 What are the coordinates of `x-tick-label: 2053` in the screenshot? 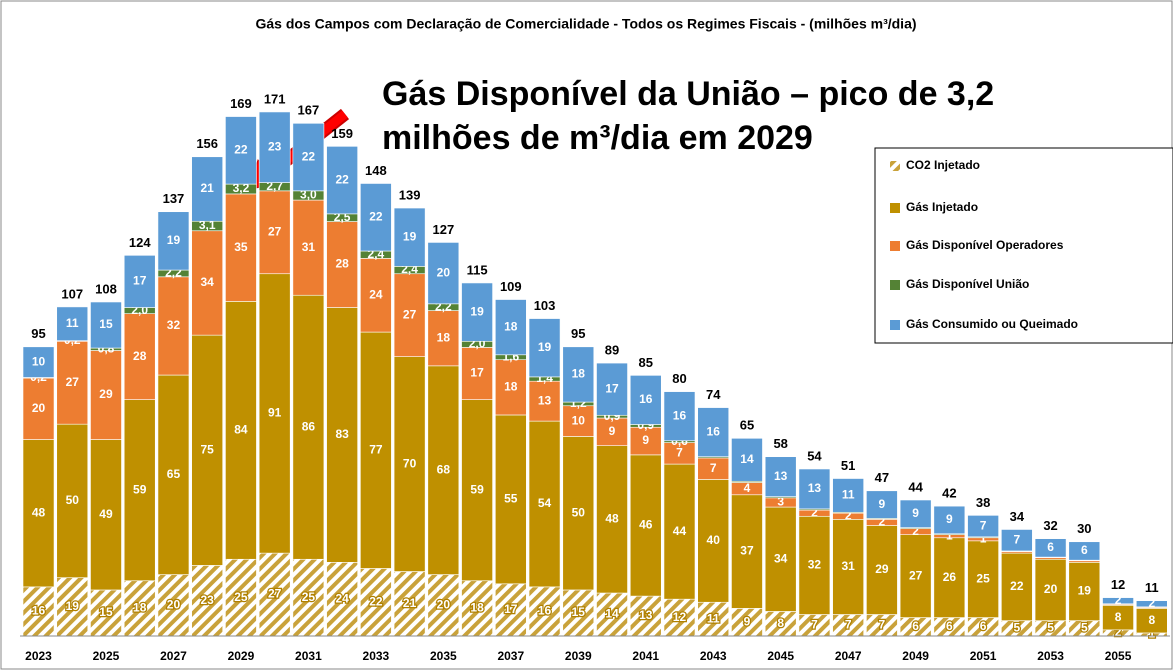 It's located at (1050, 656).